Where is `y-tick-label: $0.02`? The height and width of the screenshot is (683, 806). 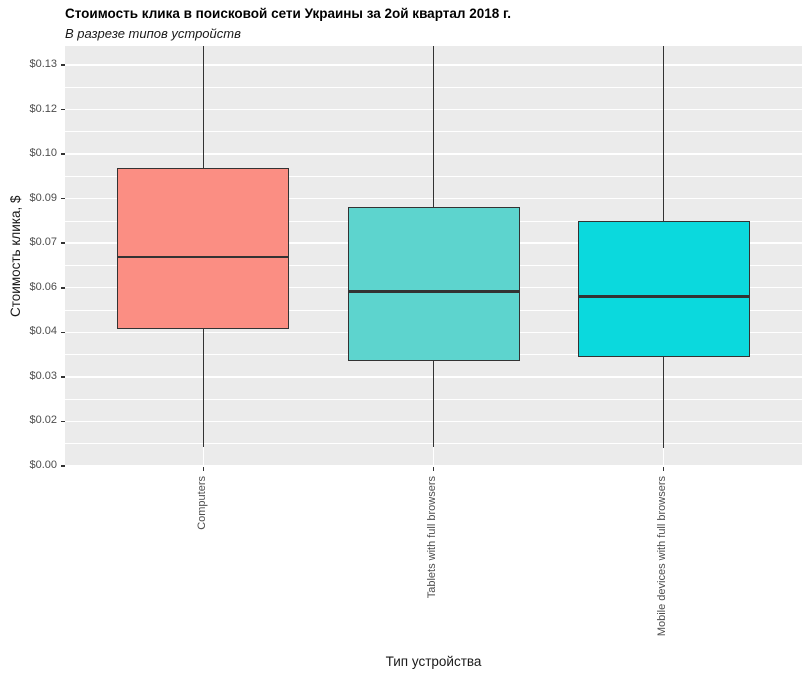
y-tick-label: $0.02 is located at coordinates (43, 420).